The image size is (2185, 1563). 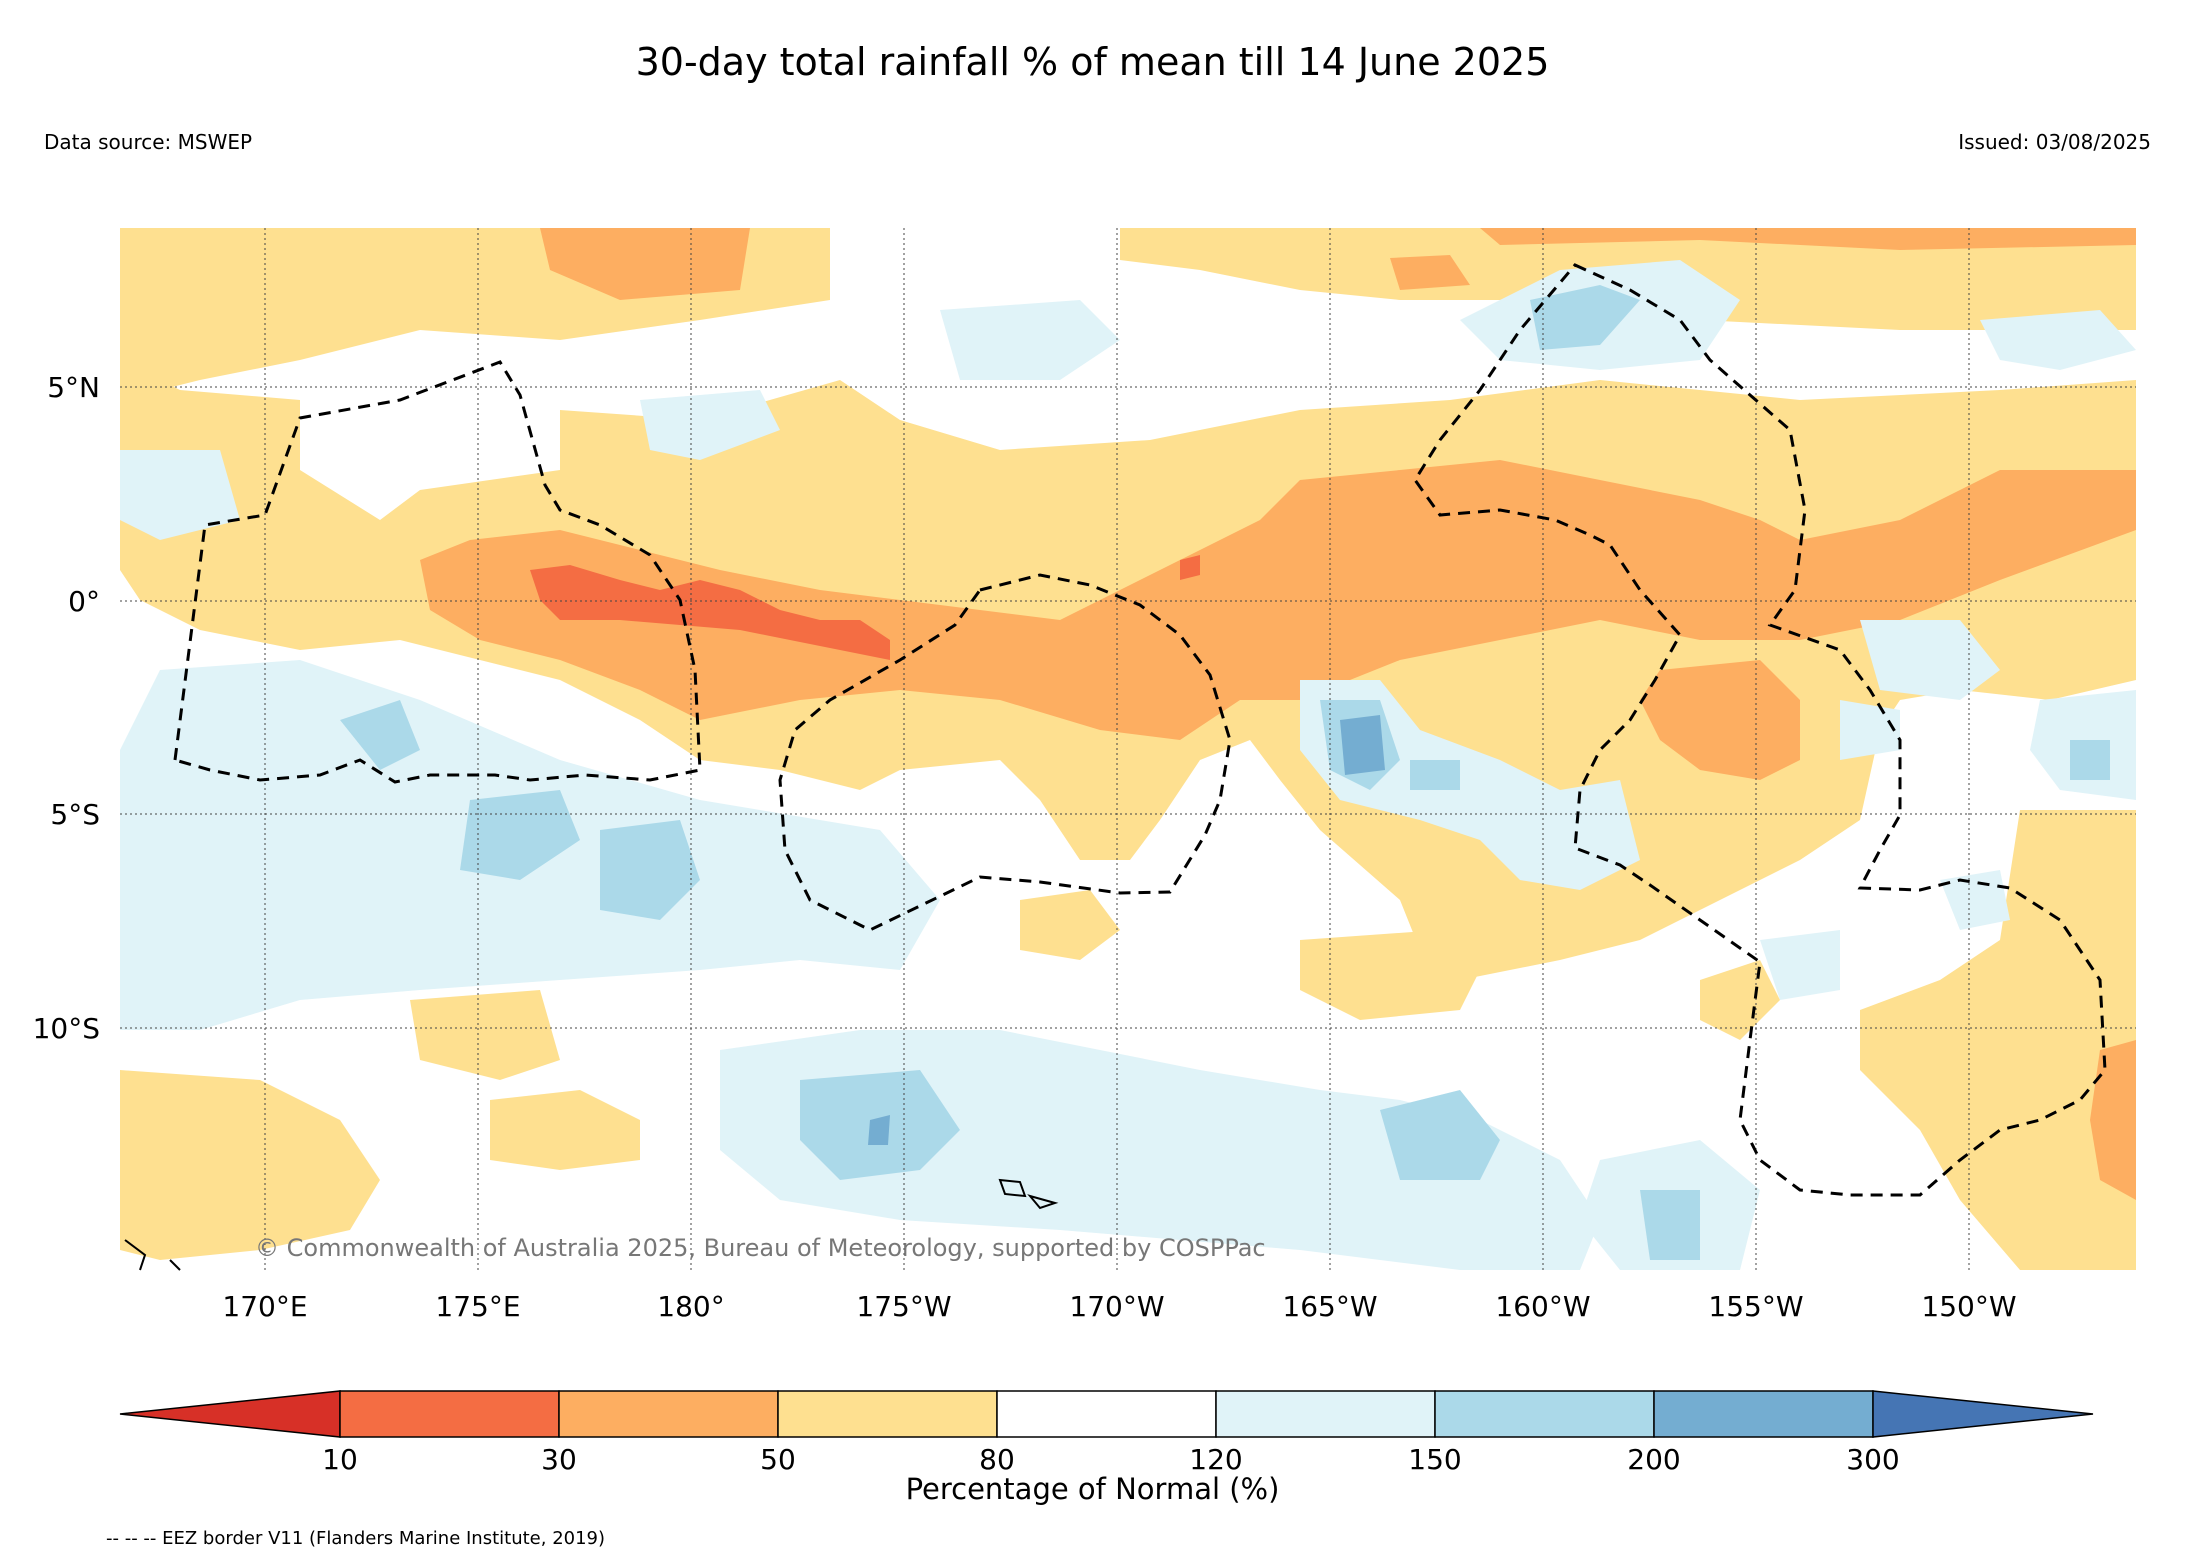 I want to click on lon-label-170w: 170°W, so click(x=1116, y=1306).